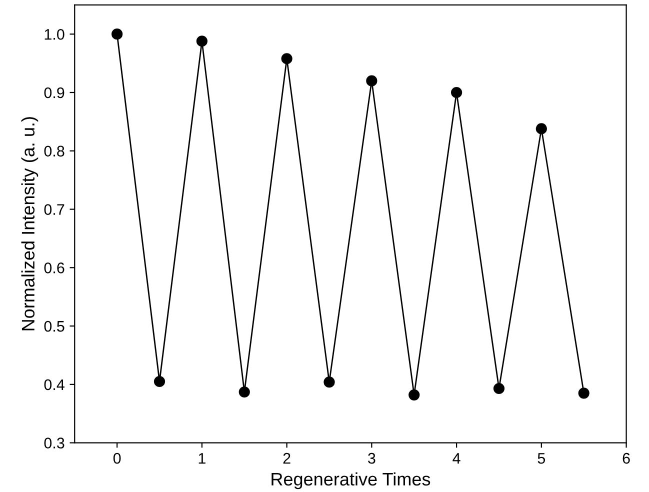 The height and width of the screenshot is (492, 649). Describe the element at coordinates (54, 268) in the screenshot. I see `y-tick-label: 0.6` at that location.